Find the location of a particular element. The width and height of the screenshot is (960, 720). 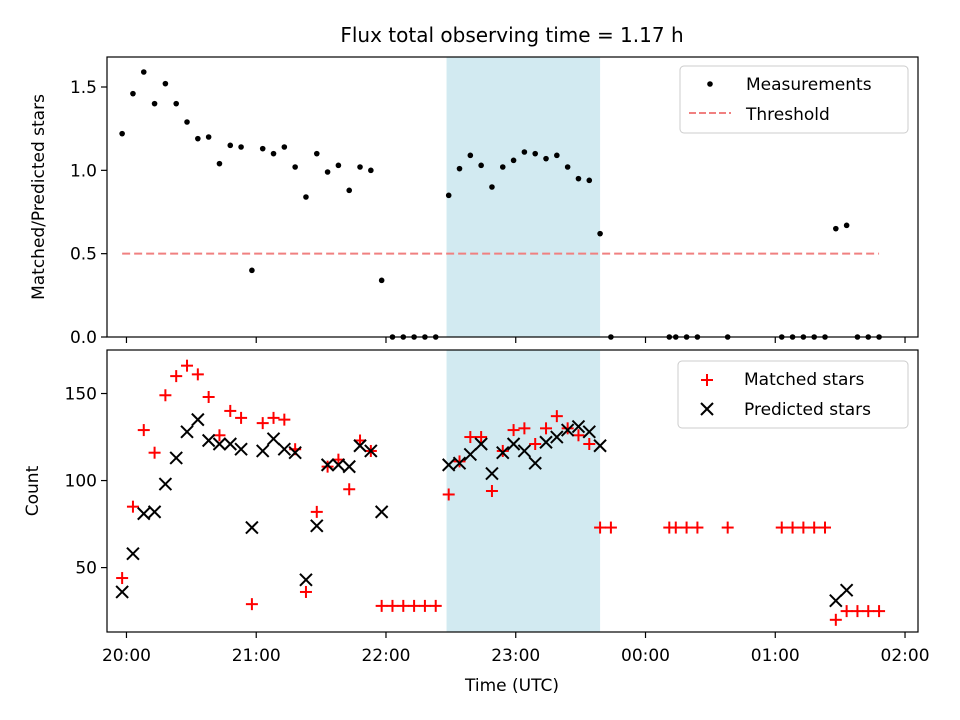

top-panel-legend: Measurements Threshold is located at coordinates (794, 99).